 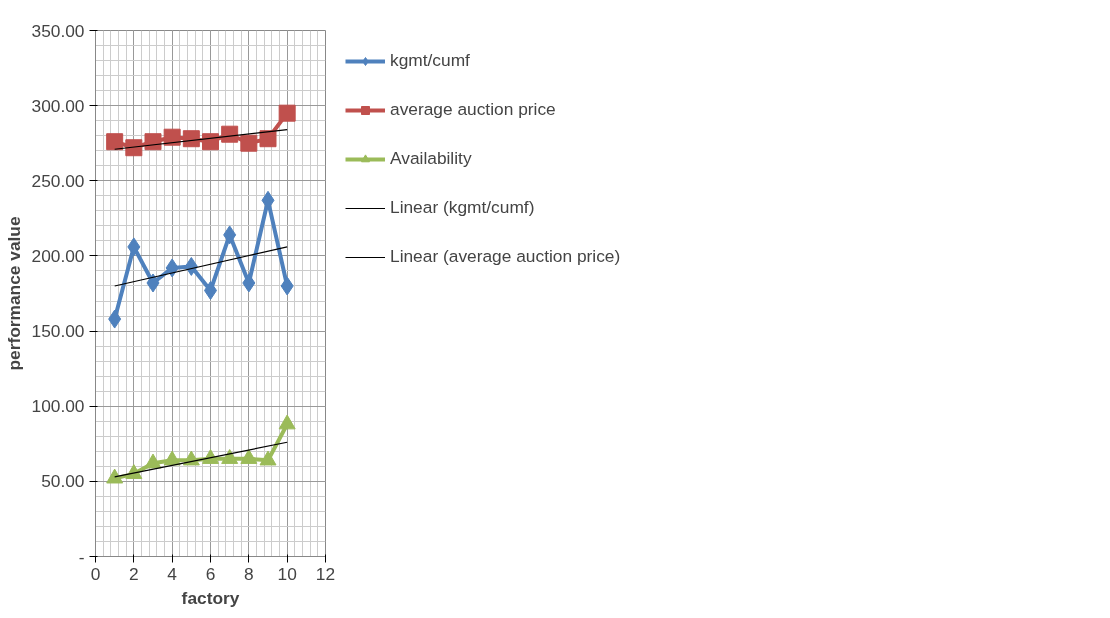 What do you see at coordinates (63, 481) in the screenshot?
I see `y-tick-label: 50.00` at bounding box center [63, 481].